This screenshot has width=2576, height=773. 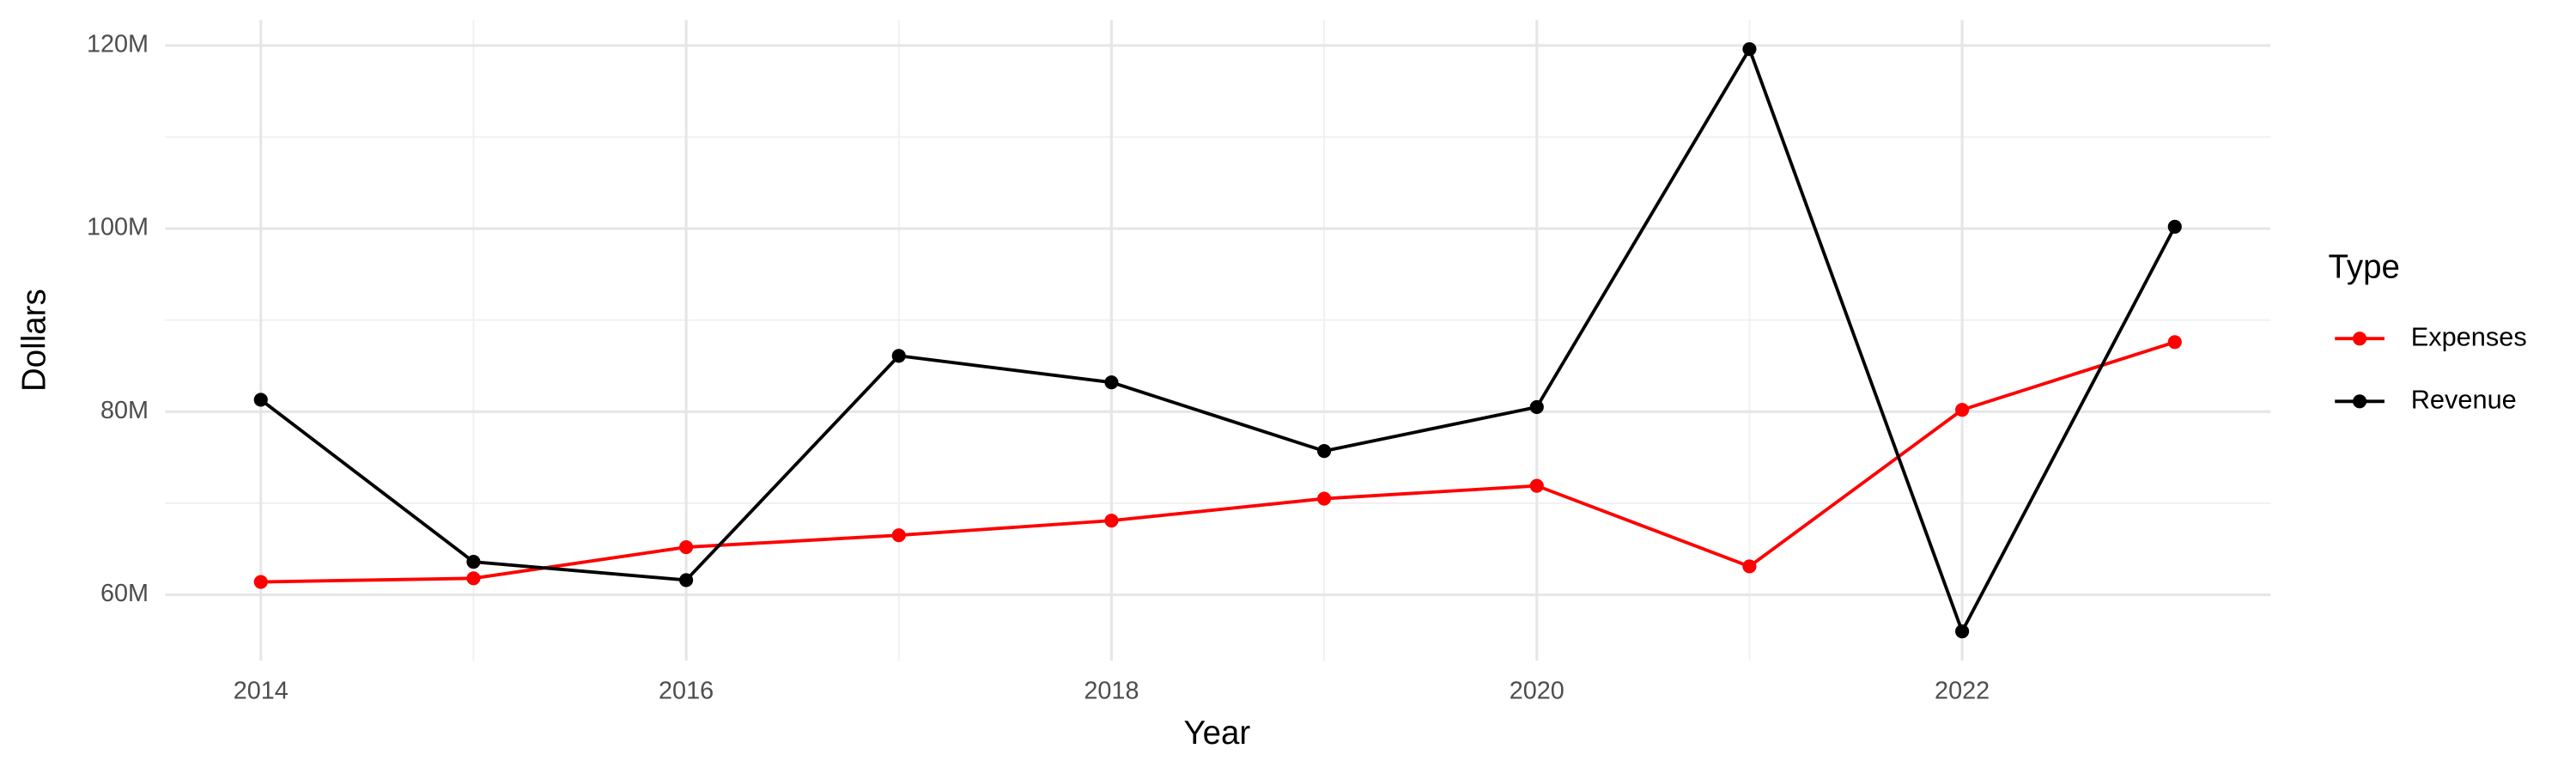 What do you see at coordinates (686, 690) in the screenshot?
I see `x-tick-label: 2016` at bounding box center [686, 690].